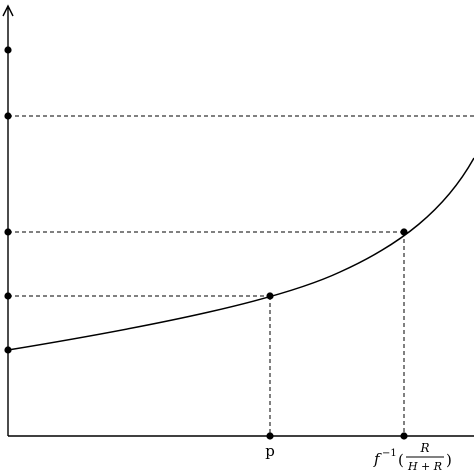 The height and width of the screenshot is (474, 474). Describe the element at coordinates (424, 448) in the screenshot. I see `x-label-fraction-numerator: R` at that location.